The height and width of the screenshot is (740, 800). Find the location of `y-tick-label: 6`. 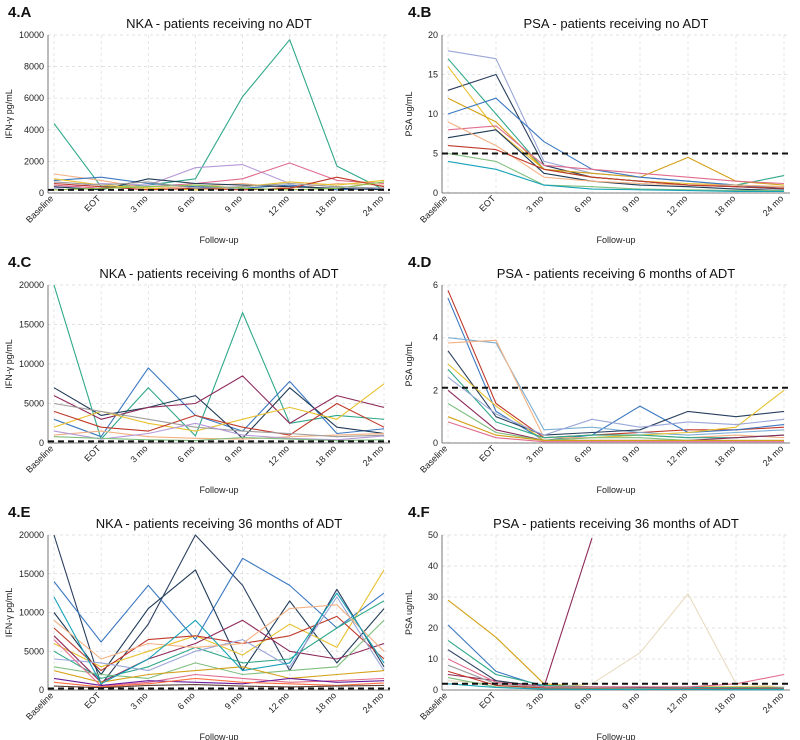

y-tick-label: 6 is located at coordinates (435, 285).